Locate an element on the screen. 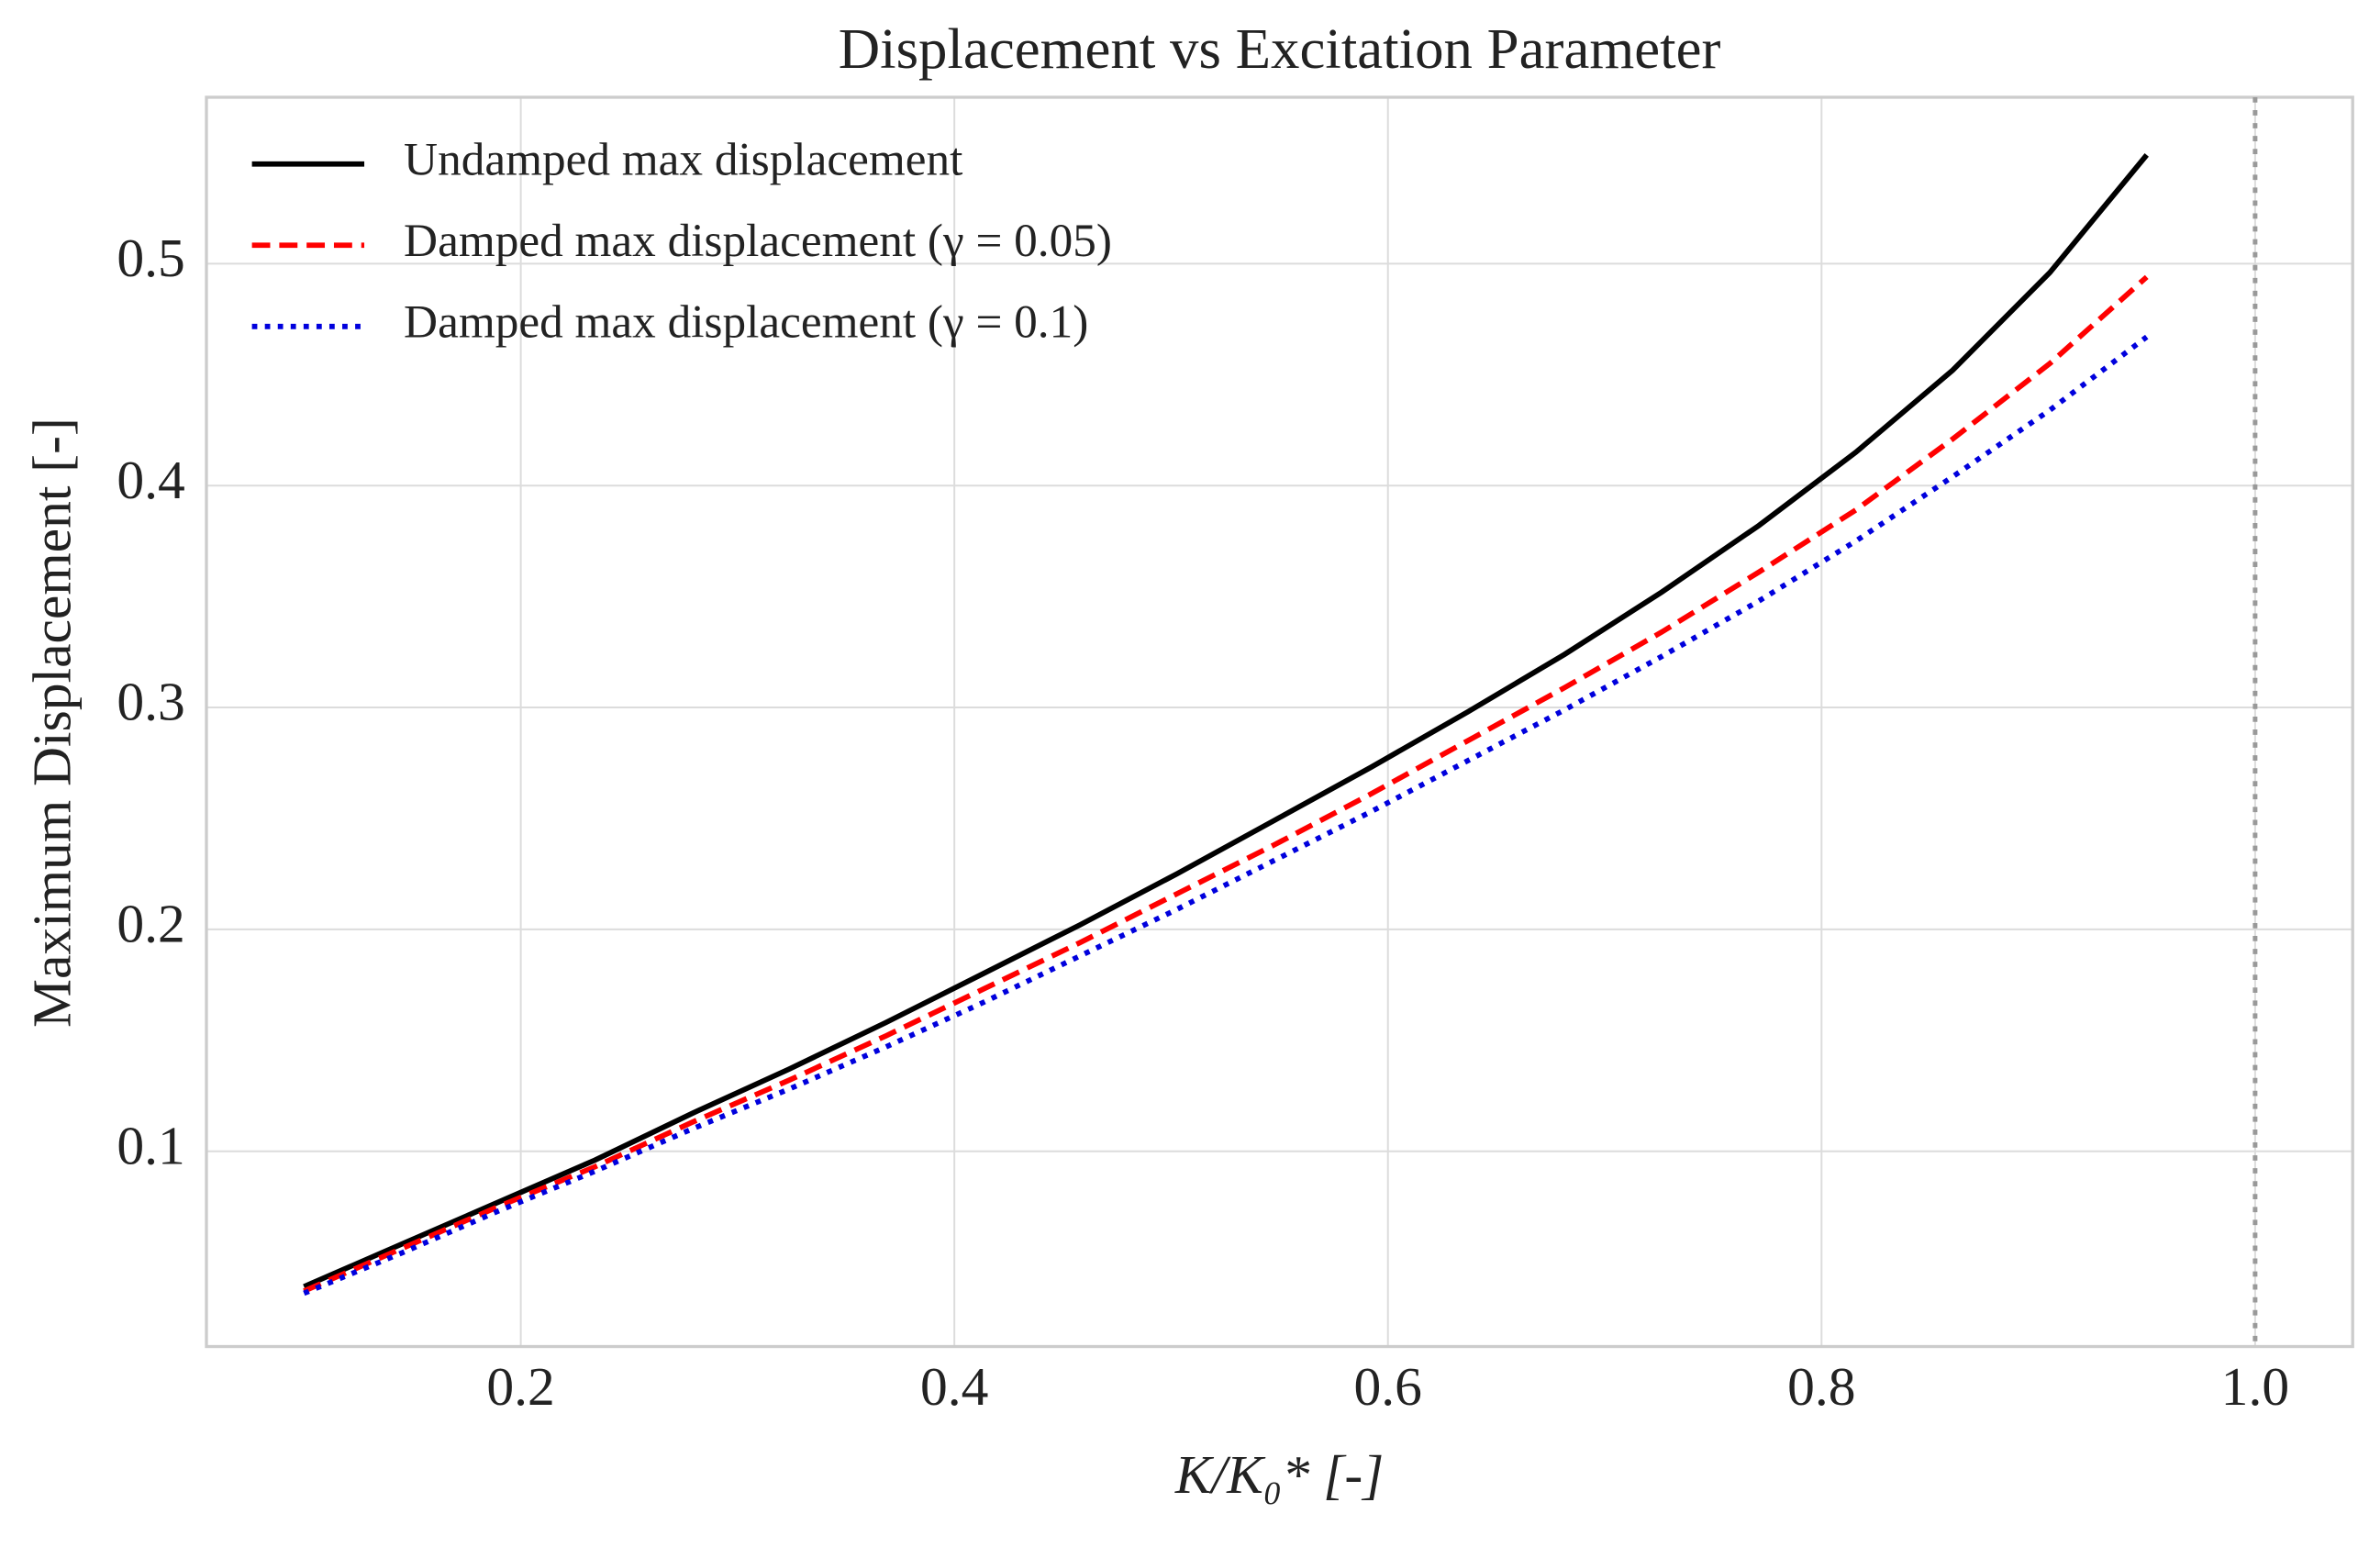  y-tick-label: 0.1 is located at coordinates (150, 1145).